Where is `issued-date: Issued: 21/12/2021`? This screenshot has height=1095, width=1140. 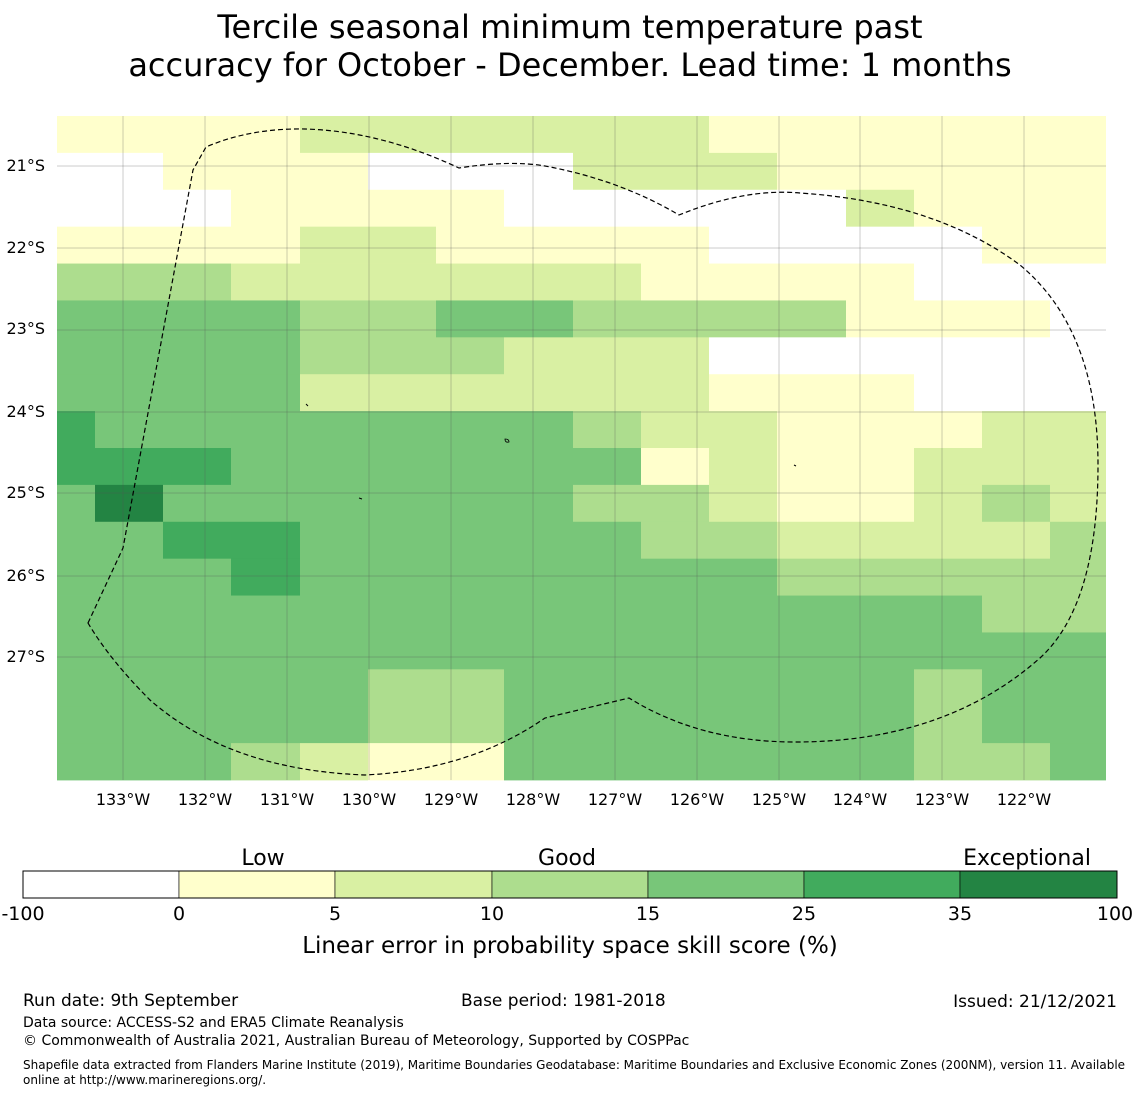 issued-date: Issued: 21/12/2021 is located at coordinates (1035, 1002).